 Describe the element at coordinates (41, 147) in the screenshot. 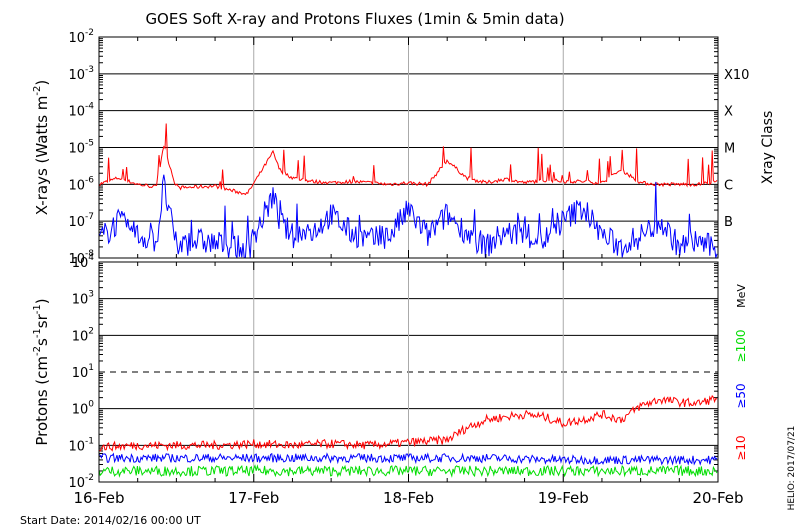

I see `y-axis-label: X-rays (Watts m-2)` at that location.